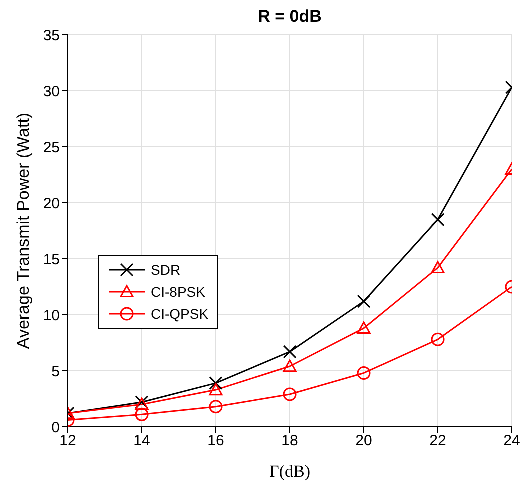  What do you see at coordinates (290, 441) in the screenshot?
I see `x-tick-label: 18` at bounding box center [290, 441].